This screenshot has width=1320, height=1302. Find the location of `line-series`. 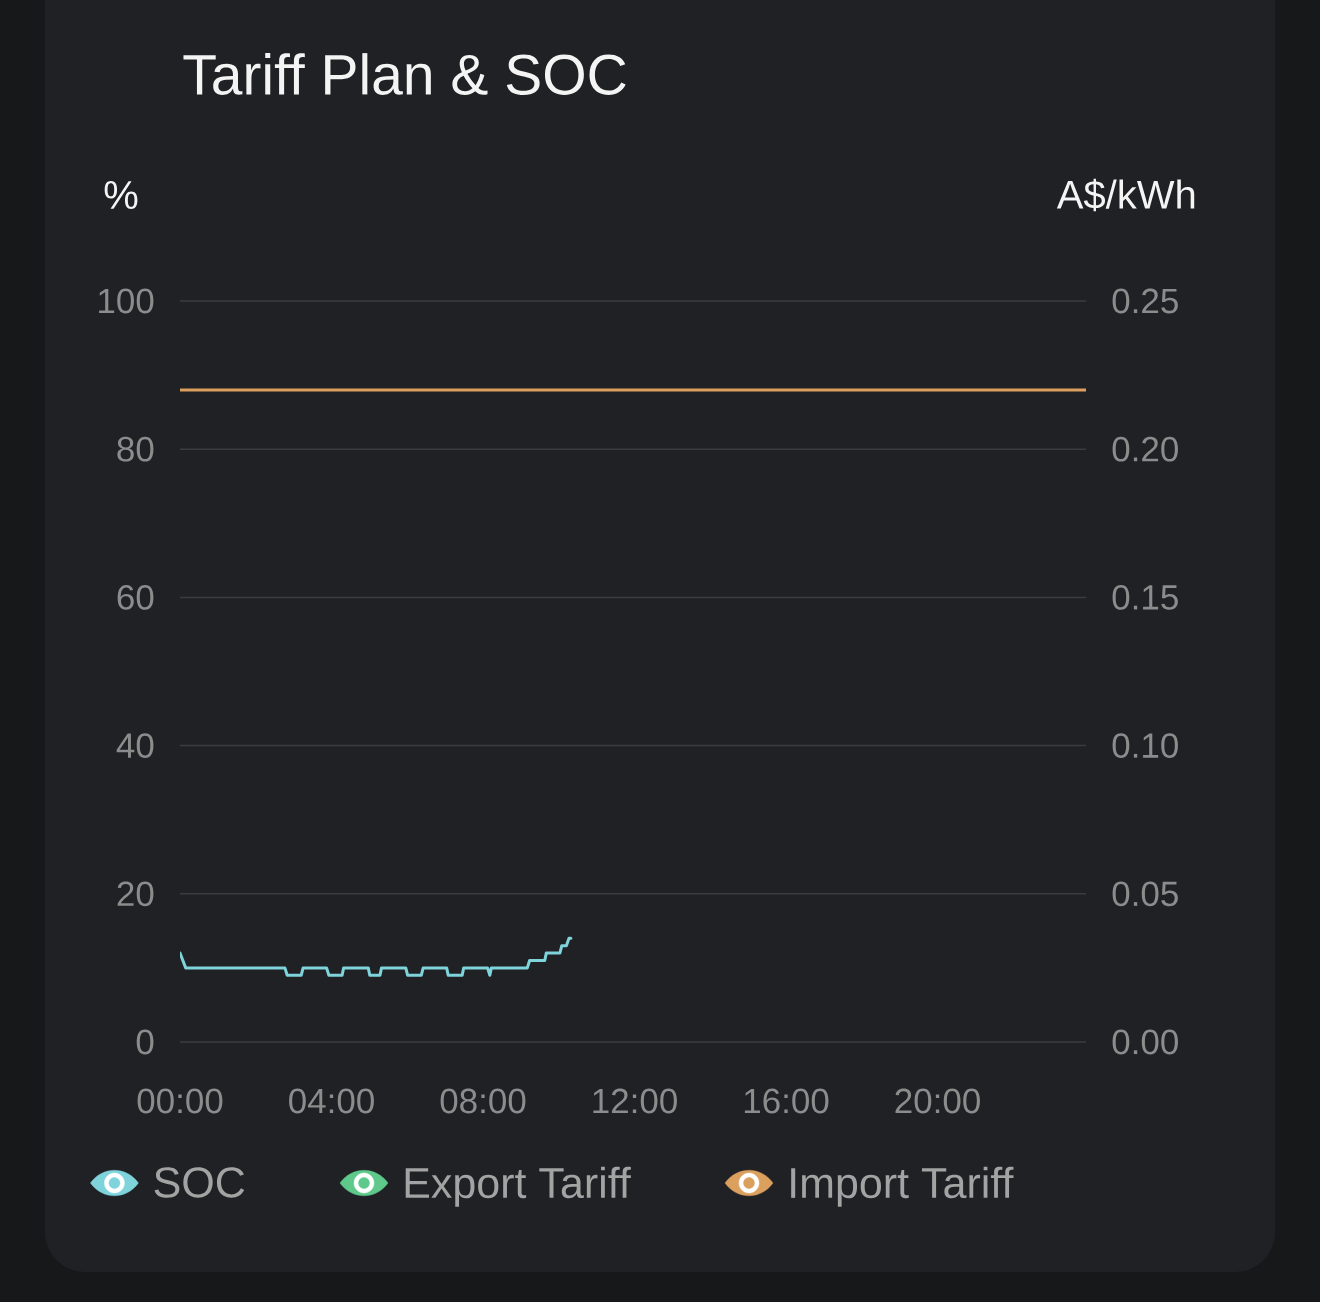

line-series is located at coordinates (376, 956).